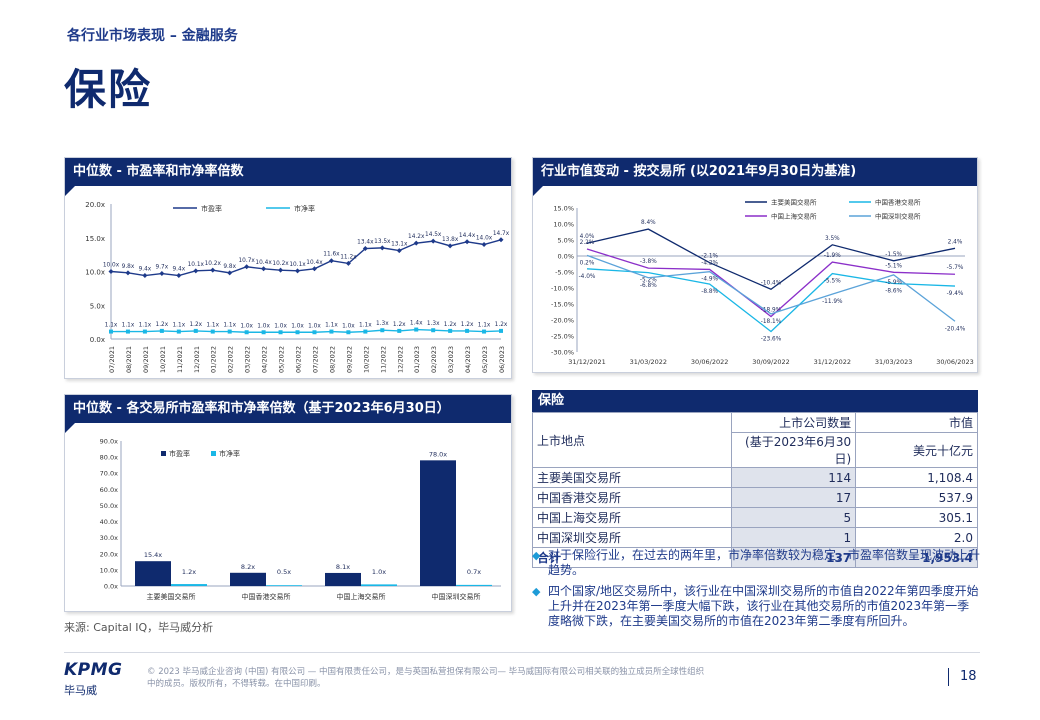 This screenshot has width=1040, height=720. I want to click on y-tick-label: 90.0x, so click(109, 442).